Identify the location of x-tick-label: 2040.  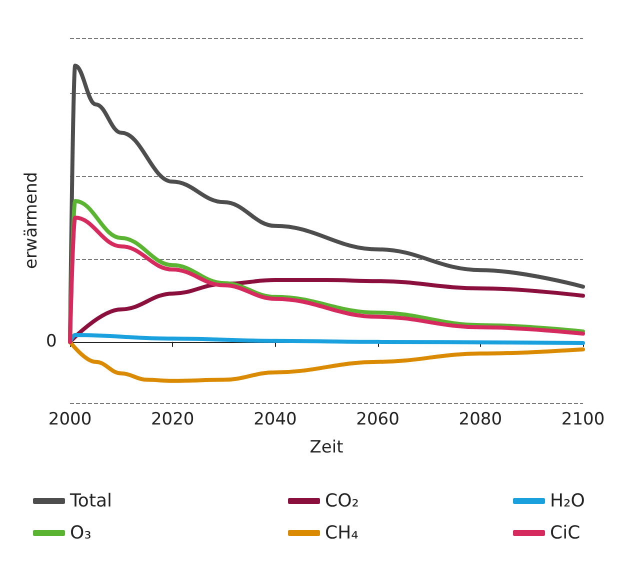
(275, 420).